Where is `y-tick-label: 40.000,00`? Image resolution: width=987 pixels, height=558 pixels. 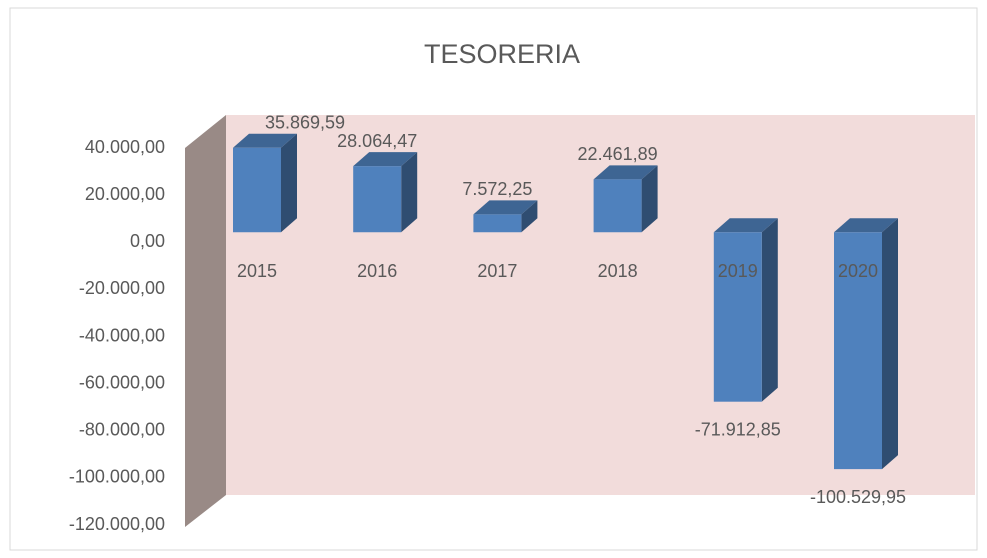
y-tick-label: 40.000,00 is located at coordinates (125, 147).